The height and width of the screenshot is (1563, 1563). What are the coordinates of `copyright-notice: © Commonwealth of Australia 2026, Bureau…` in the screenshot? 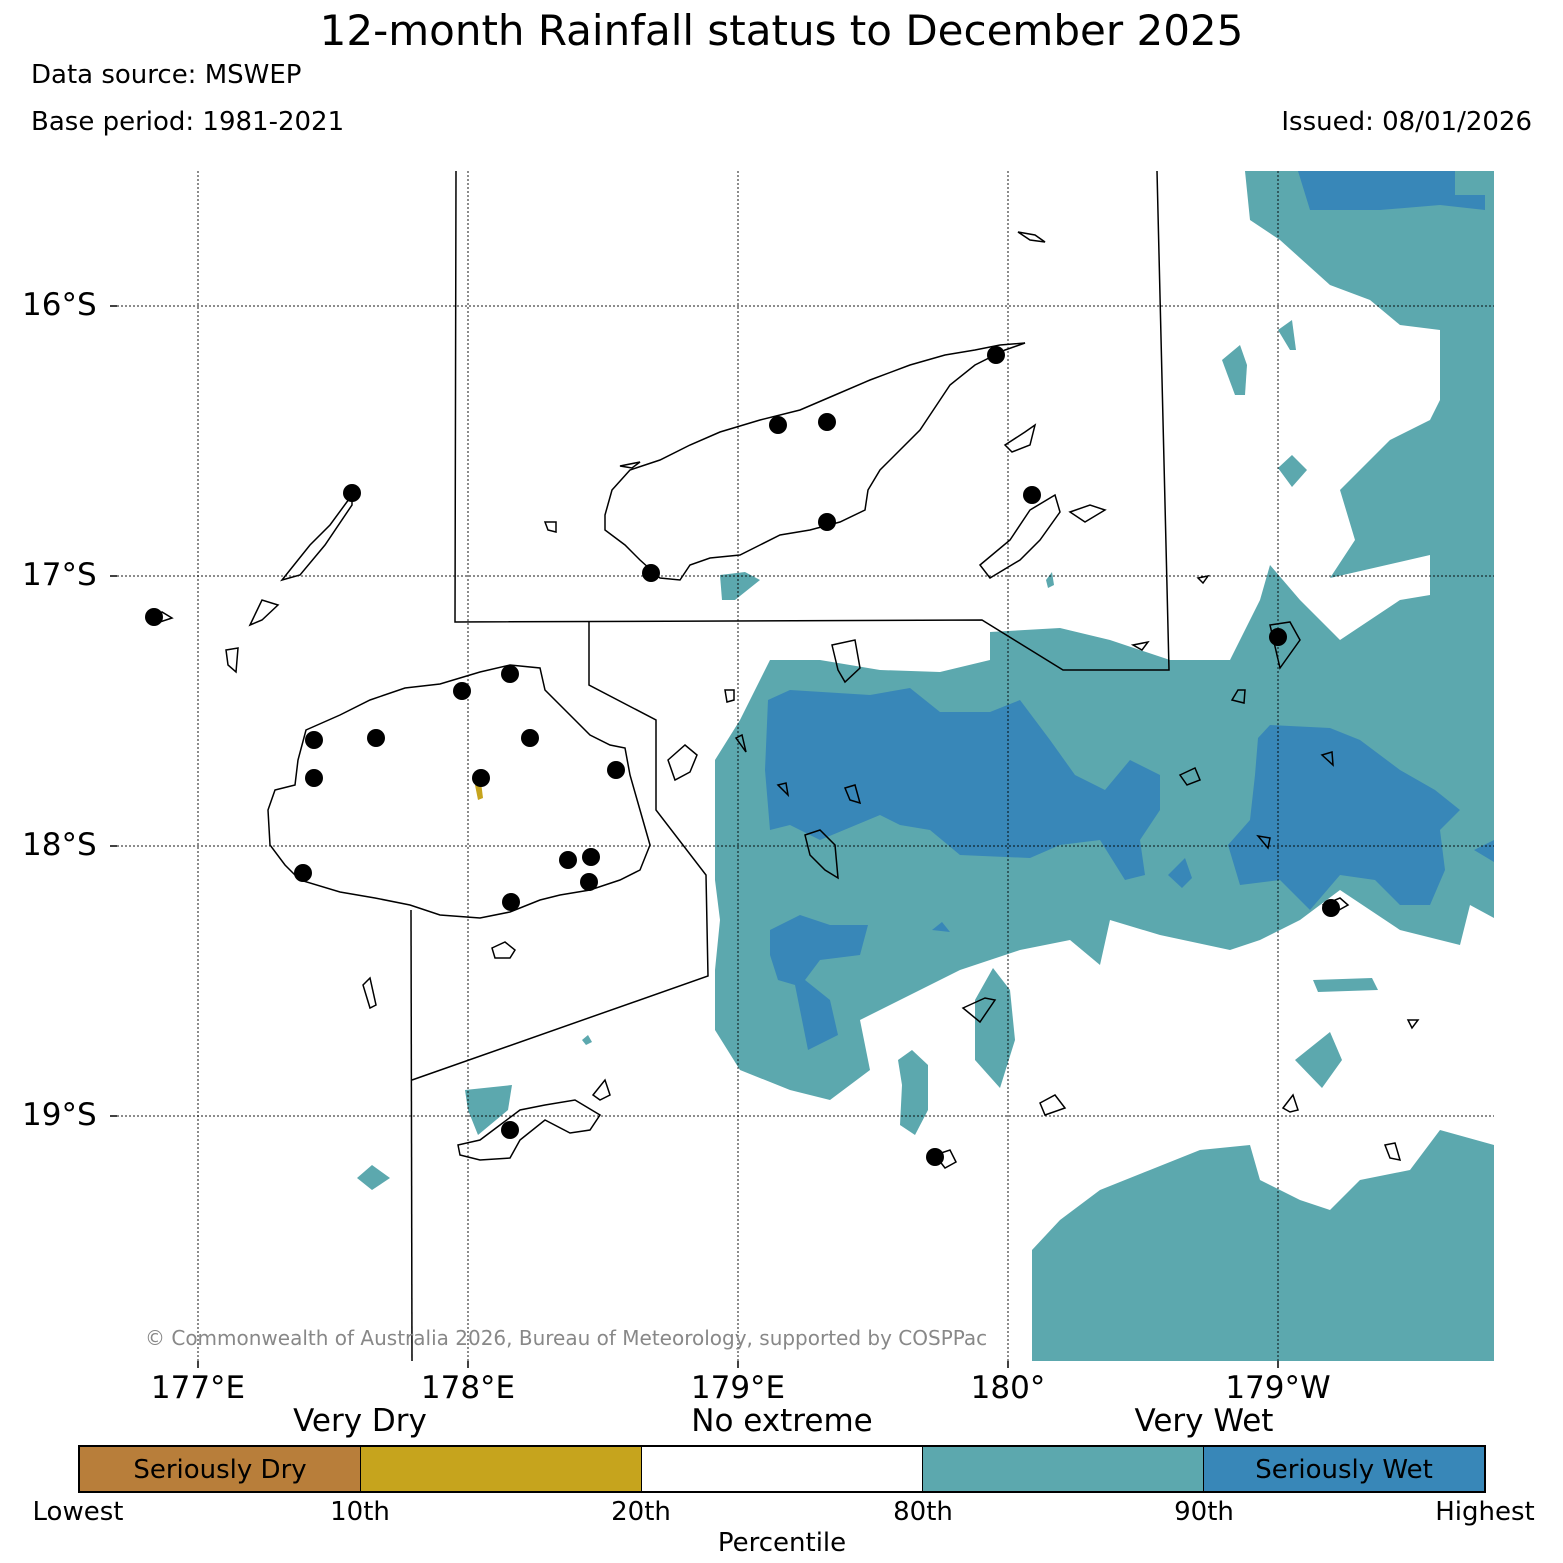 It's located at (566, 1338).